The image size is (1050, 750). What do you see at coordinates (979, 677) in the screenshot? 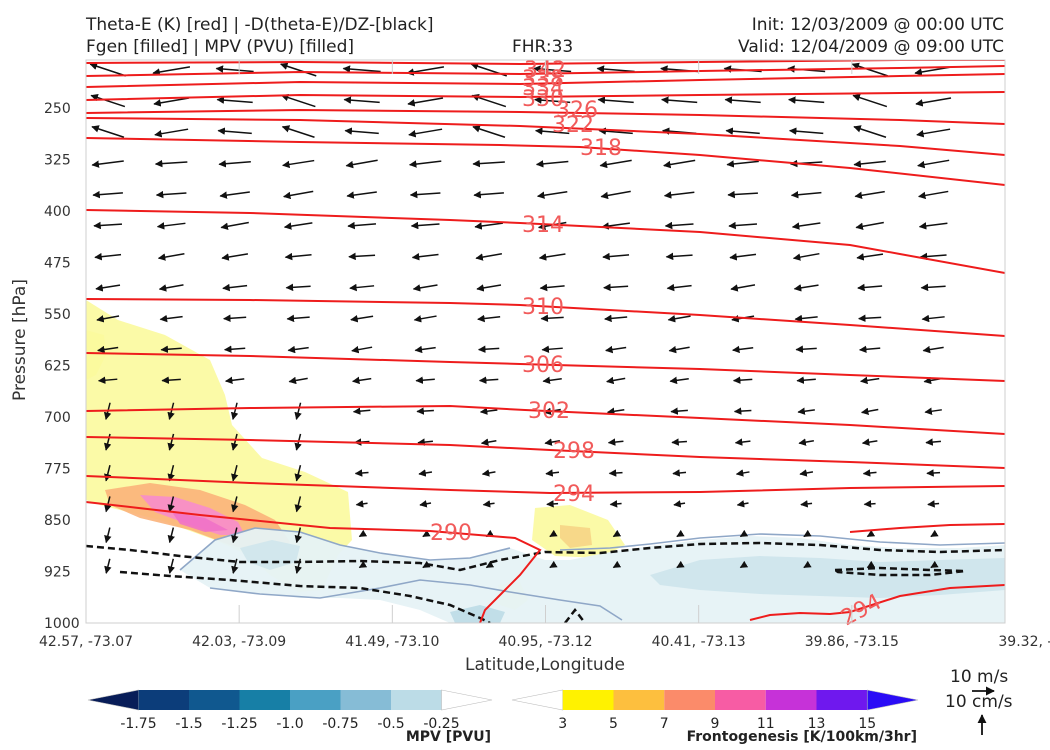
I see `wind-ref-horizontal-label: 10 m/s` at bounding box center [979, 677].